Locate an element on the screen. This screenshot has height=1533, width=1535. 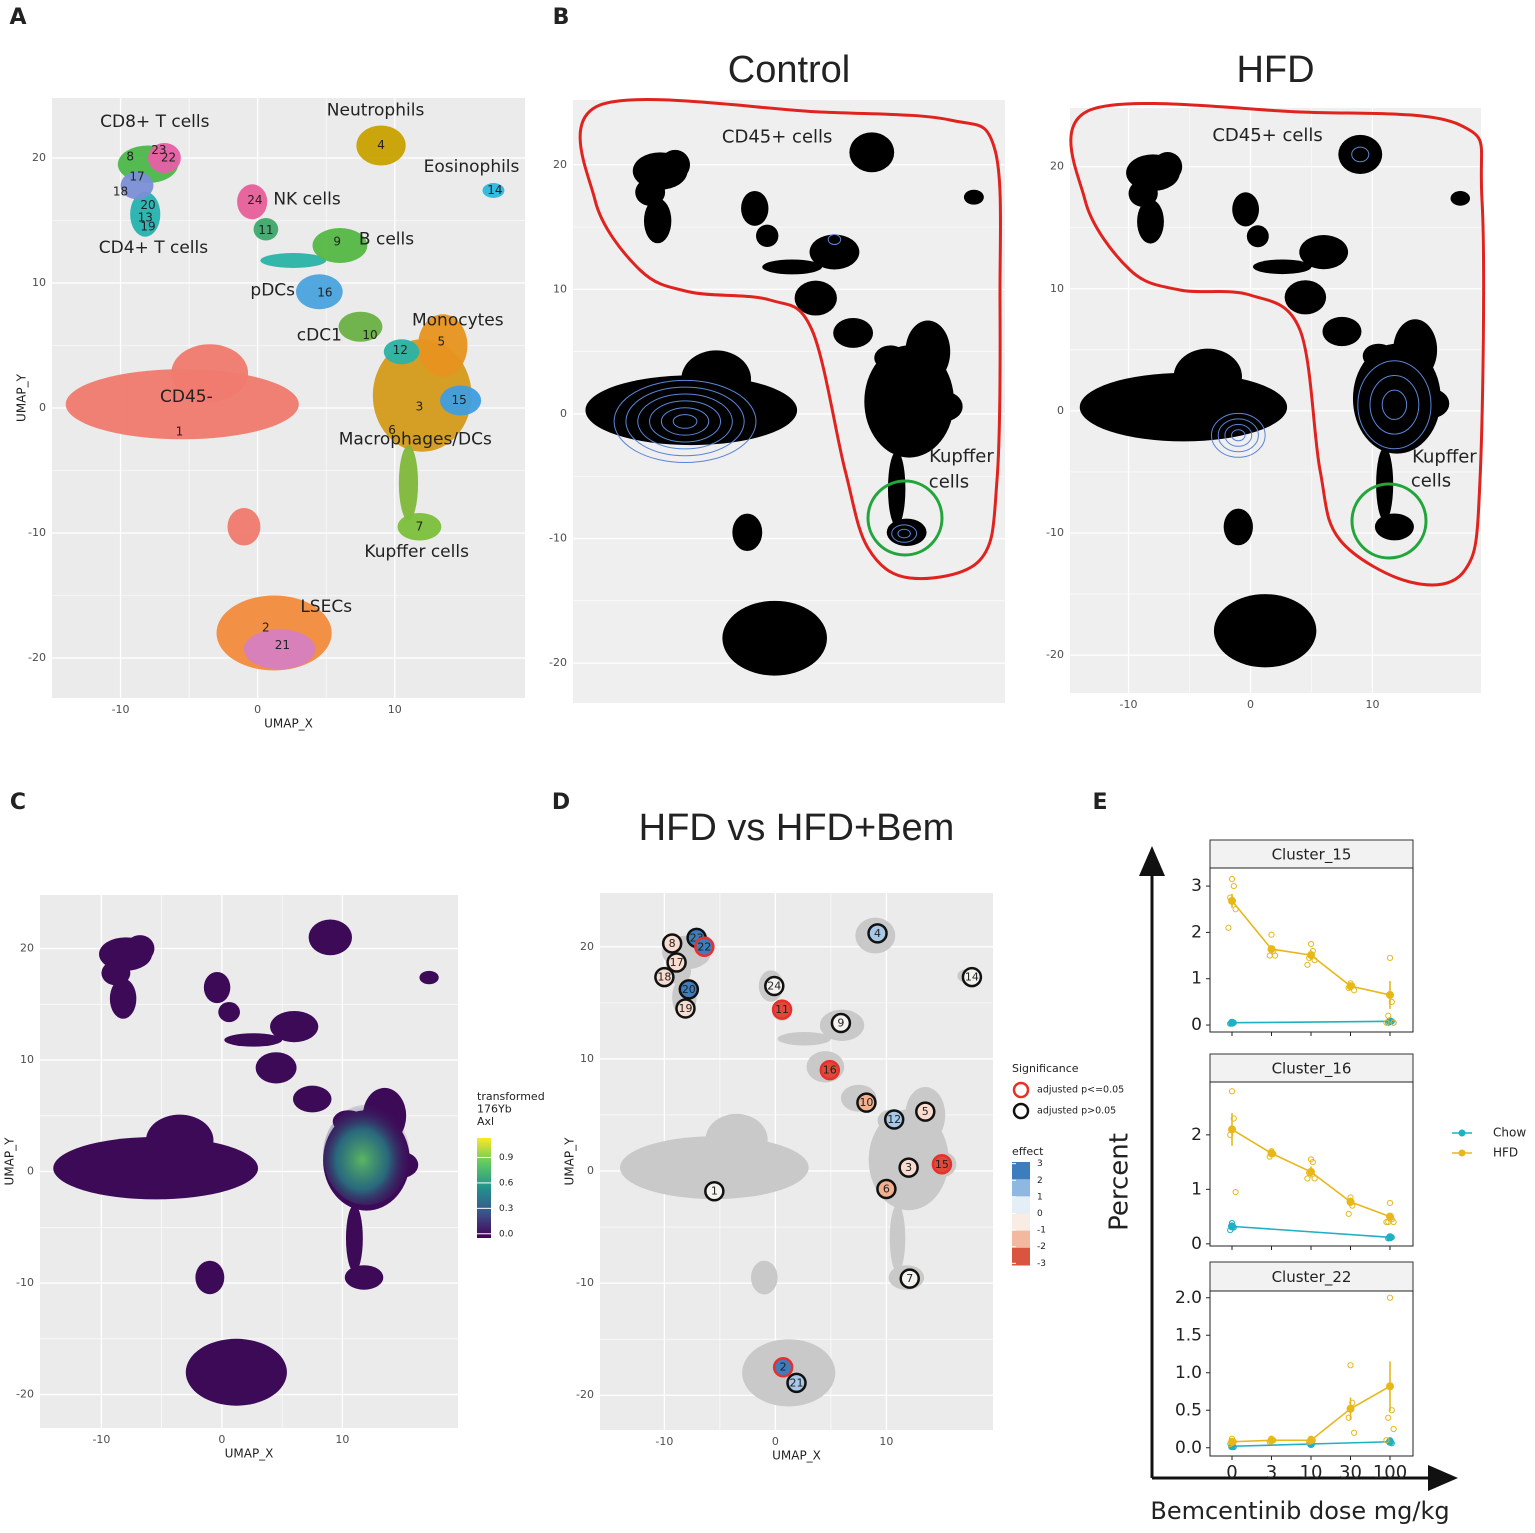
facet-title: Cluster_15 is located at coordinates (1312, 855).